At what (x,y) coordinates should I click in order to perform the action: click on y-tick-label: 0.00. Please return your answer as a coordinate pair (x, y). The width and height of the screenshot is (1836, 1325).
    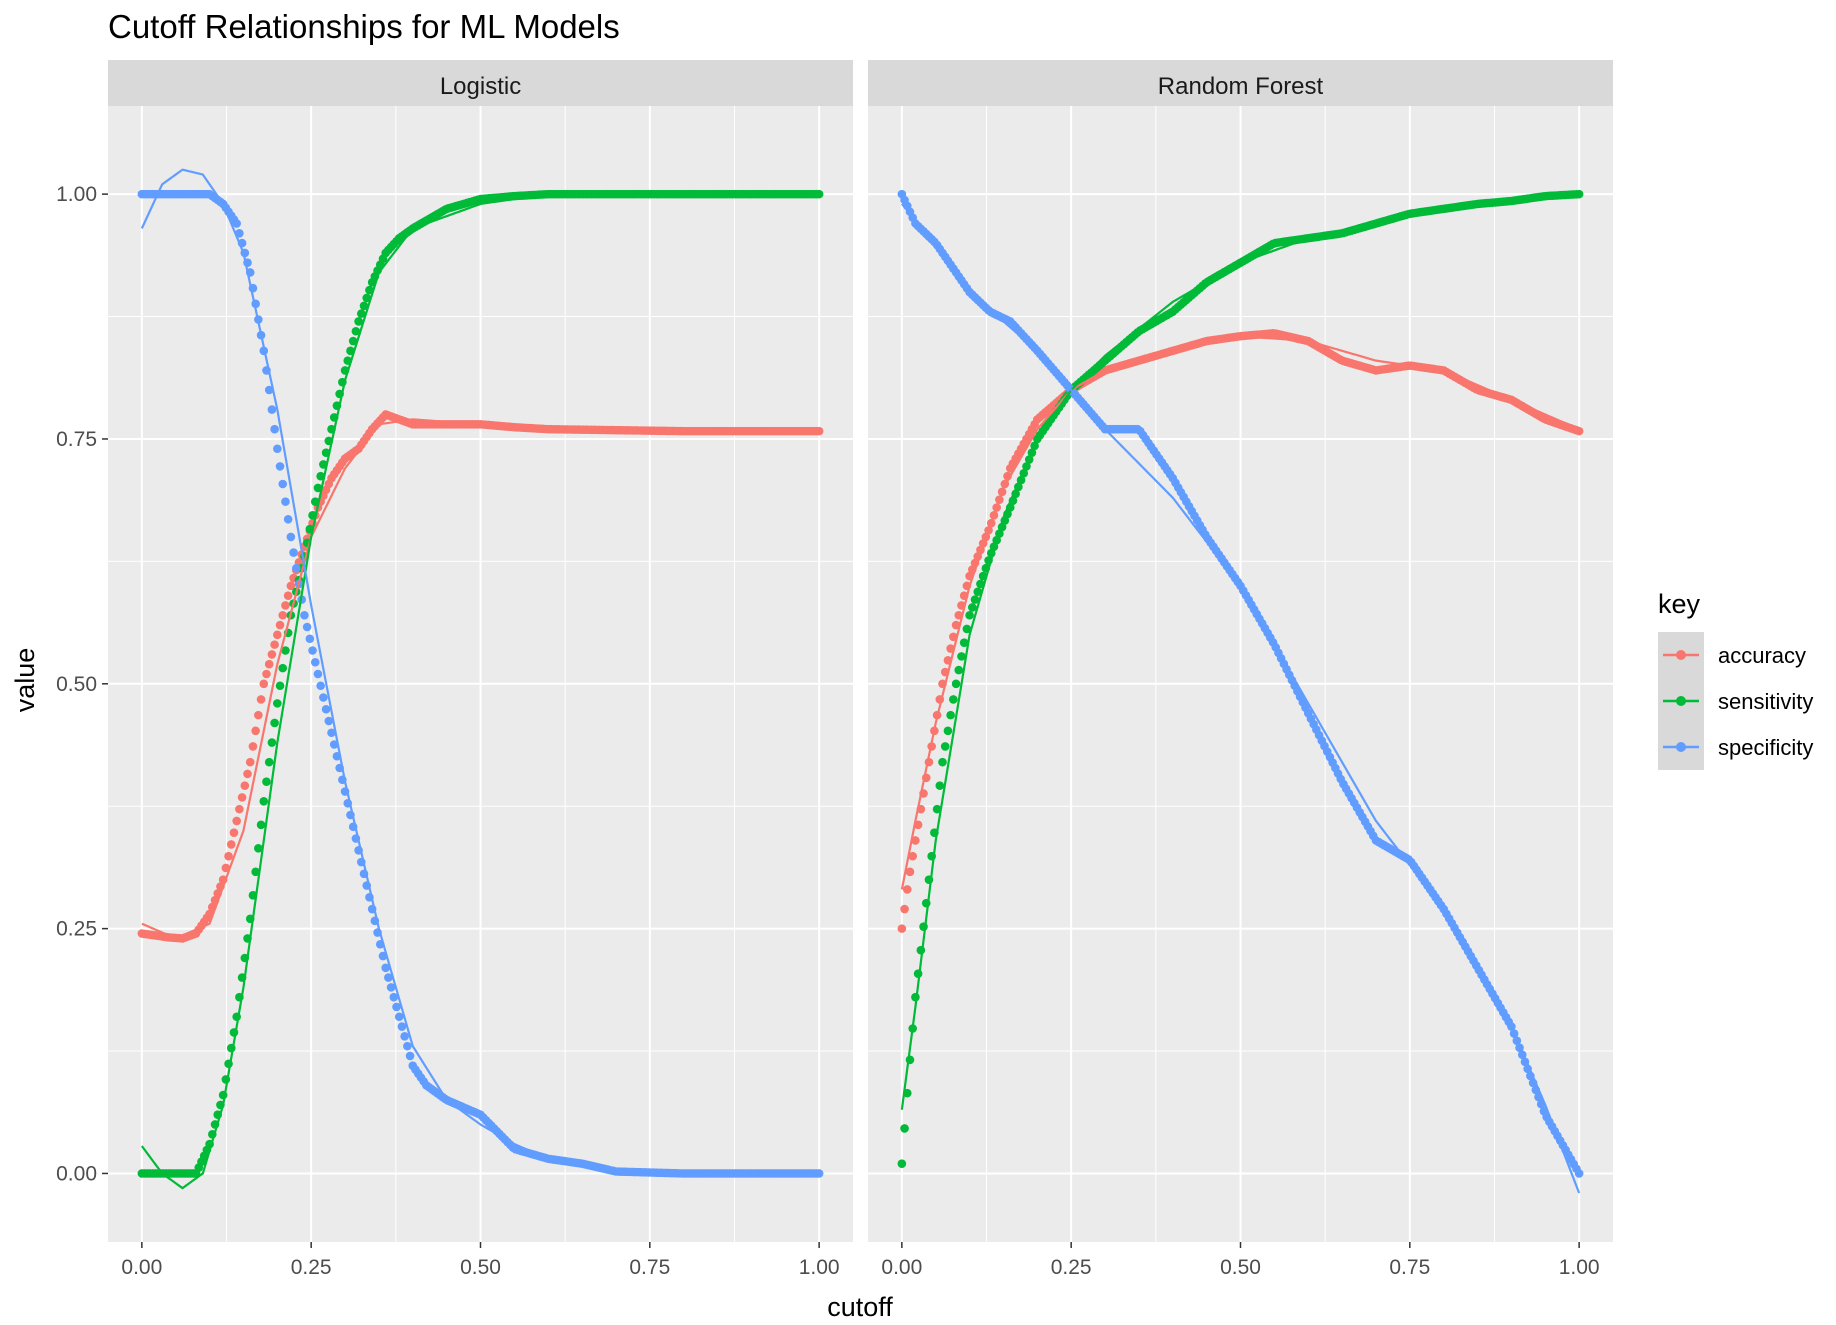
    Looking at the image, I should click on (76, 1173).